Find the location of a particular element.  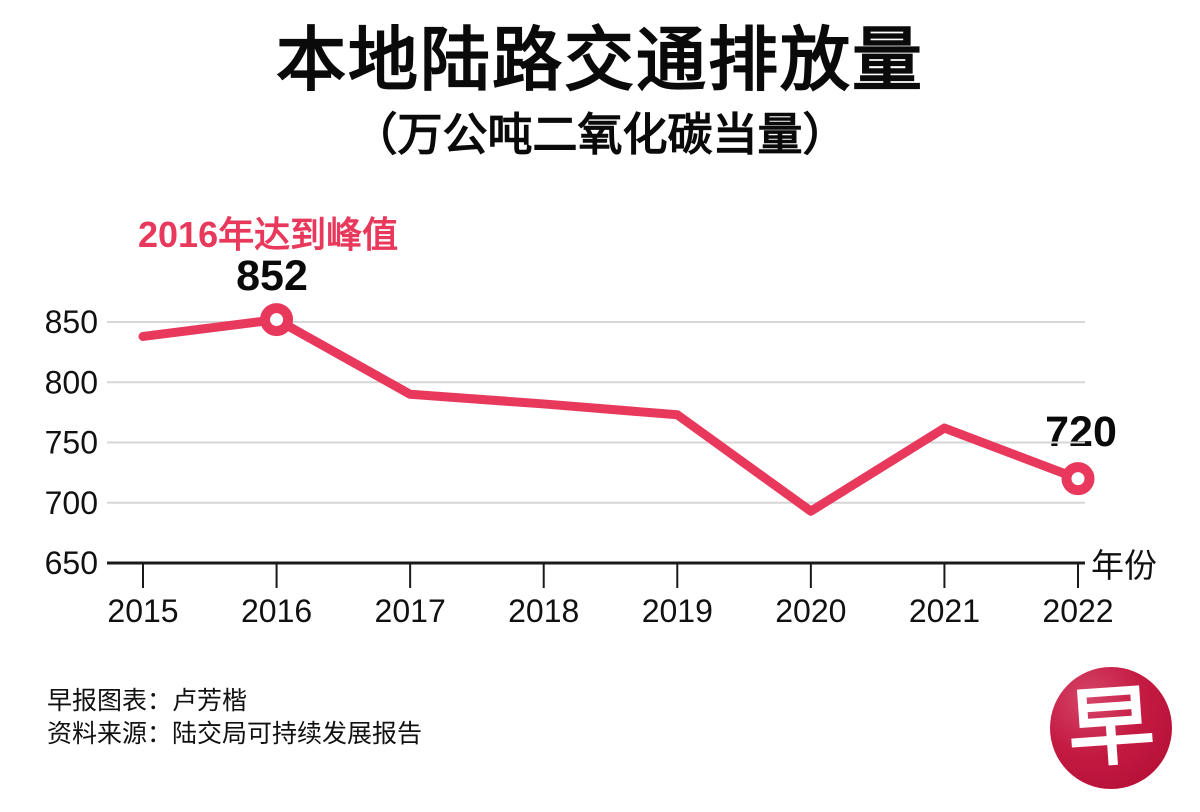

x-tick-label: 2021 is located at coordinates (944, 611).